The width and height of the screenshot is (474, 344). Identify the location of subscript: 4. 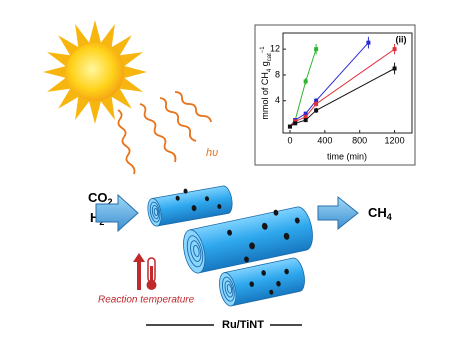
(389, 217).